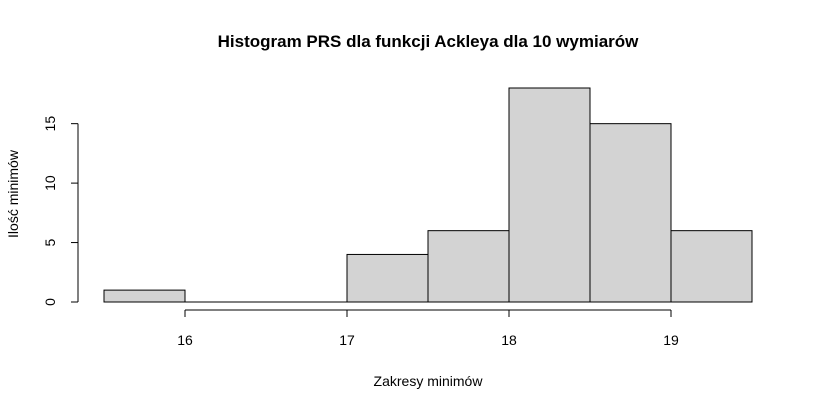  I want to click on x-tick-label: 19, so click(671, 340).